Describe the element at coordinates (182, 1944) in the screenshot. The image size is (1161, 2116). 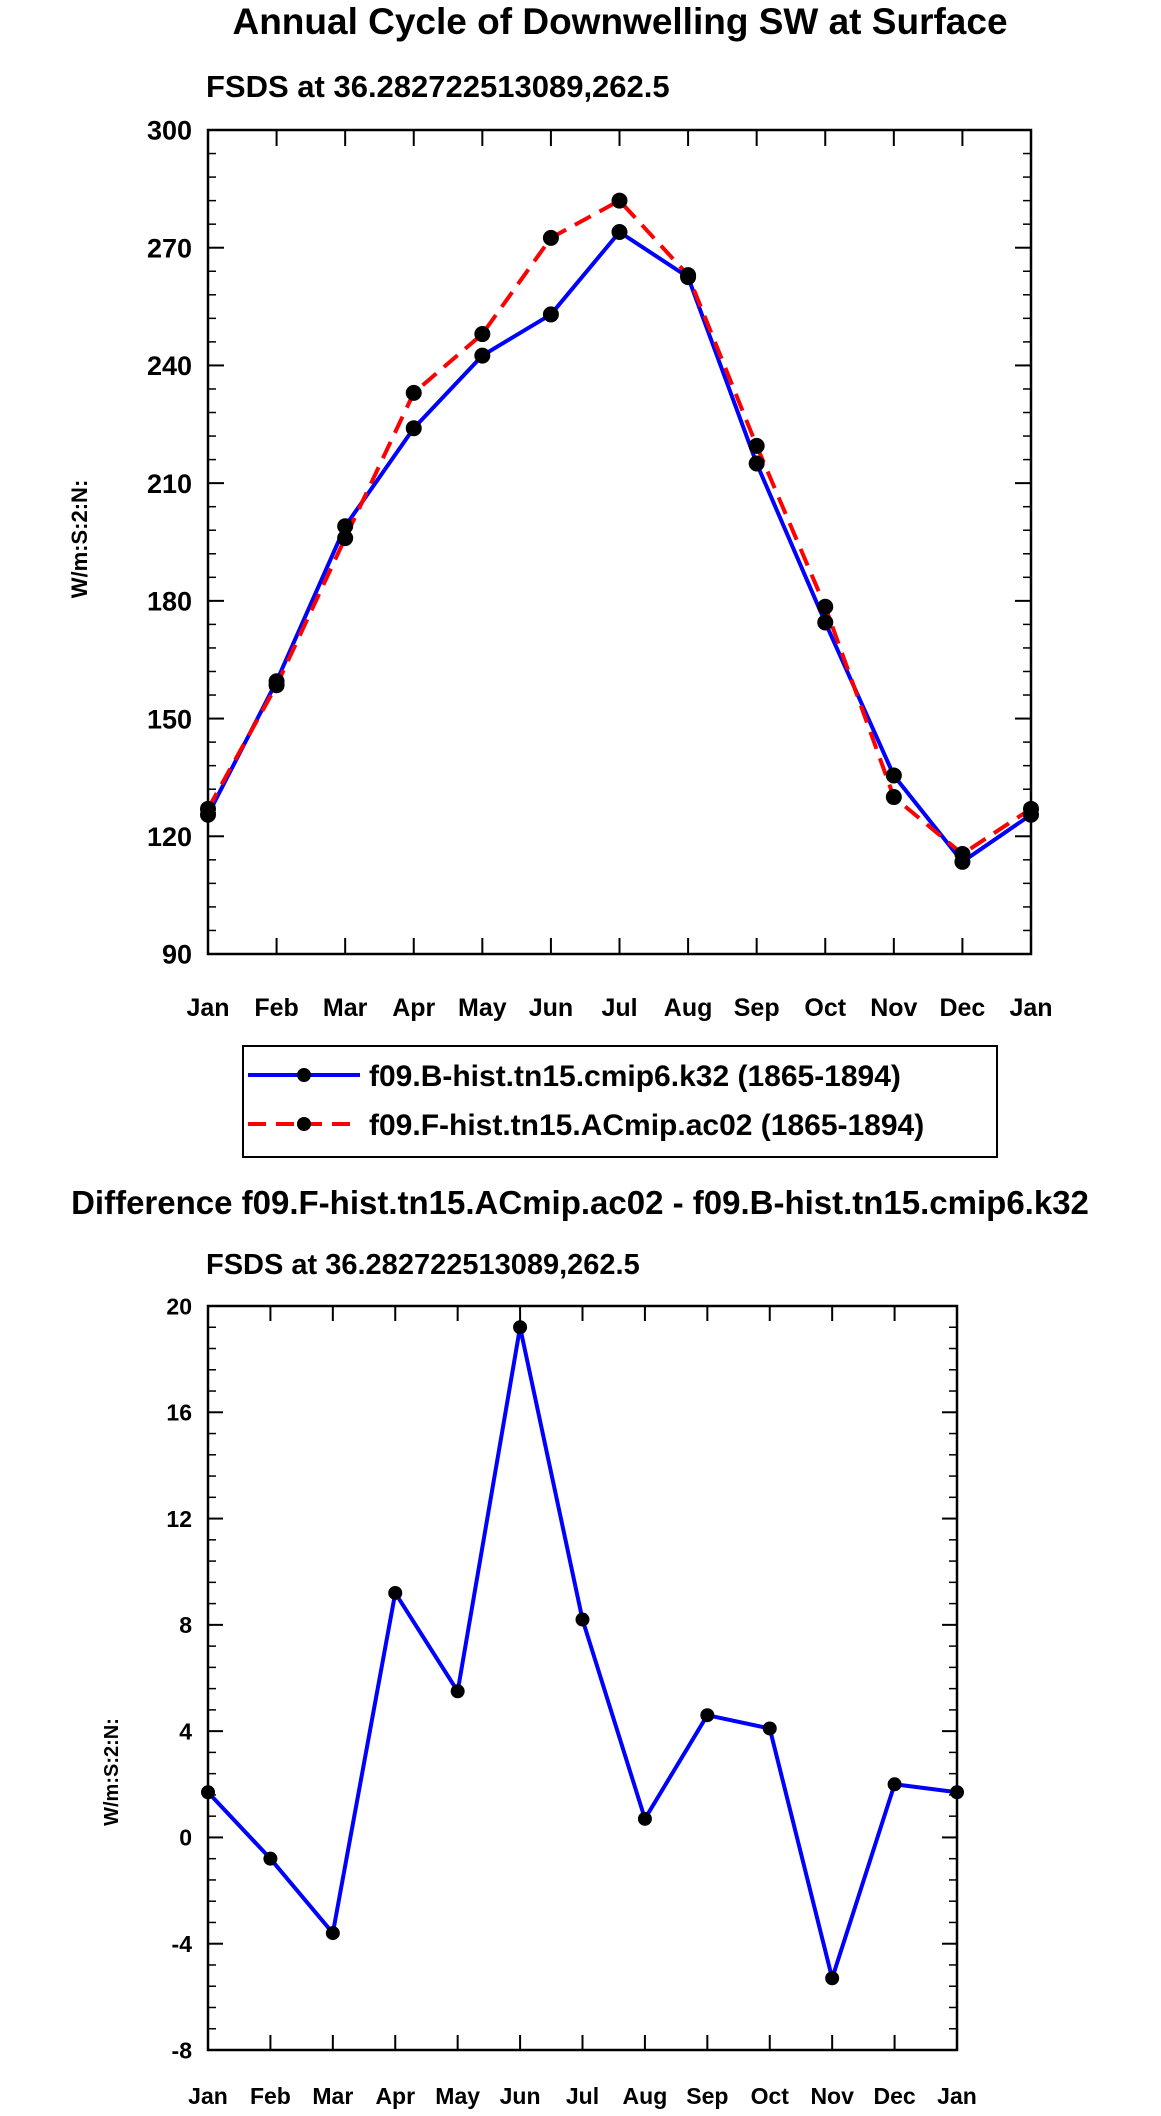
I see `chart2-ytick-label: -4` at that location.